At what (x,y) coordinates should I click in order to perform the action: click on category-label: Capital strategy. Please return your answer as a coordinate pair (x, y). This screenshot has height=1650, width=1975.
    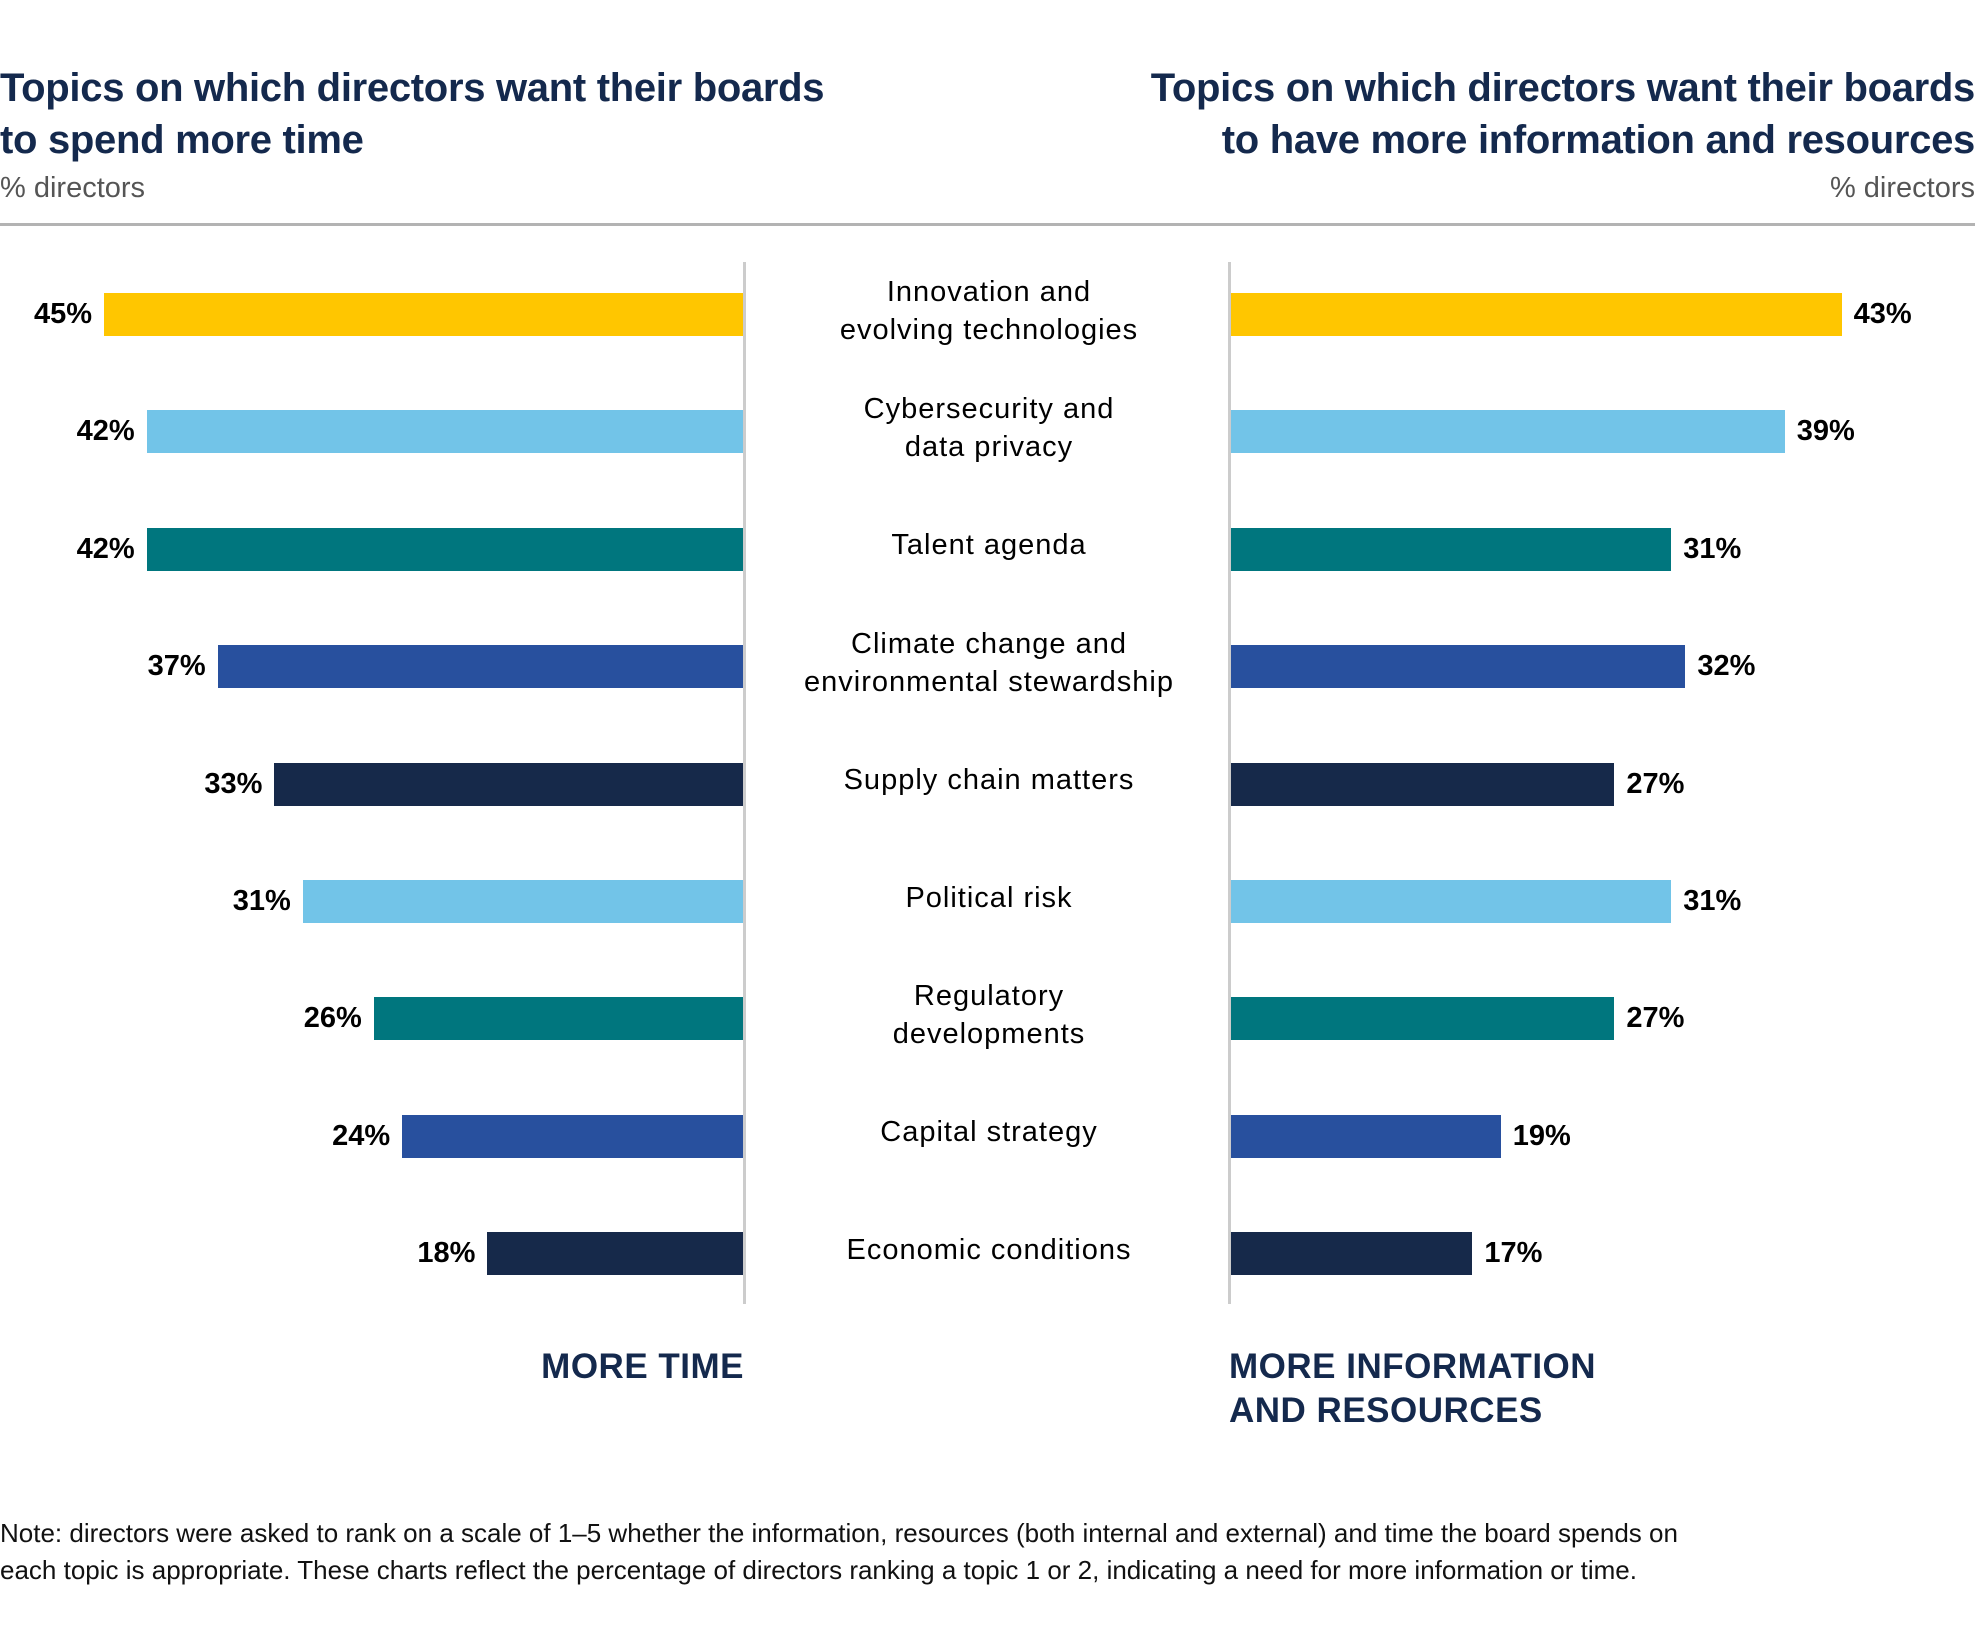
    Looking at the image, I should click on (989, 1132).